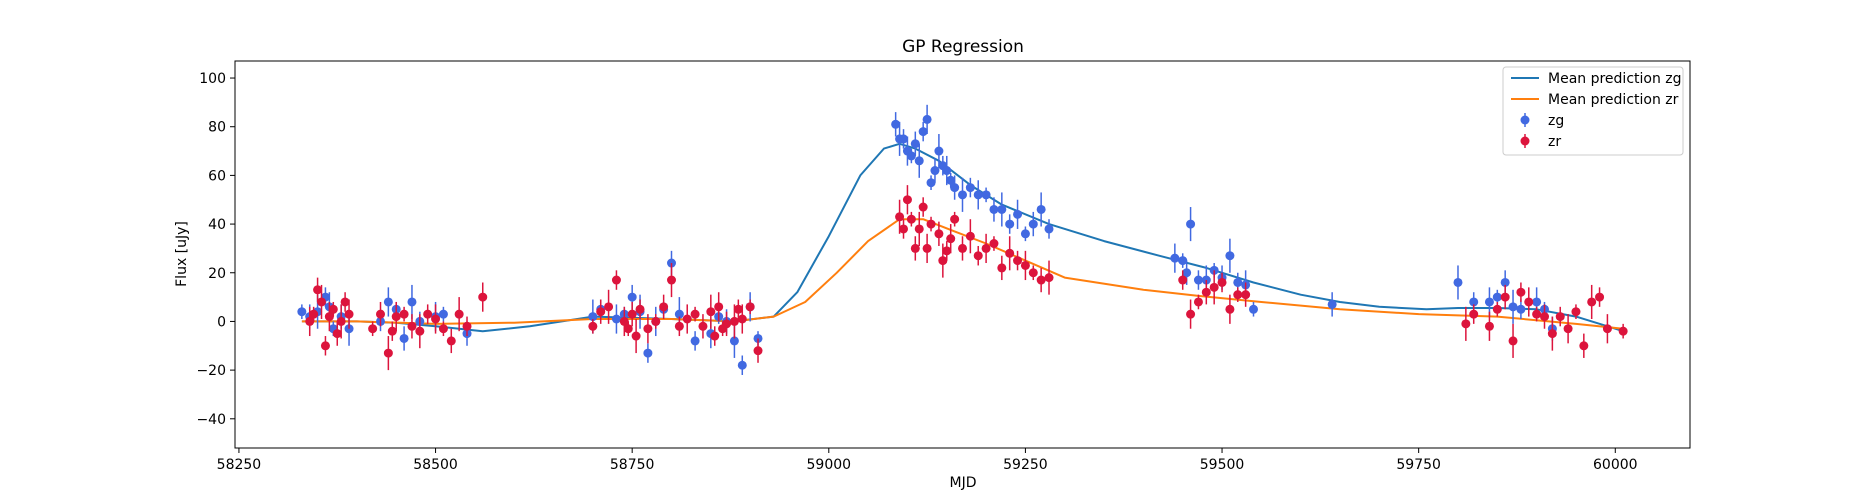 The height and width of the screenshot is (504, 1875). Describe the element at coordinates (215, 249) in the screenshot. I see `y-axis-ticks: −40 −20 0 20 40 60 80 100` at that location.